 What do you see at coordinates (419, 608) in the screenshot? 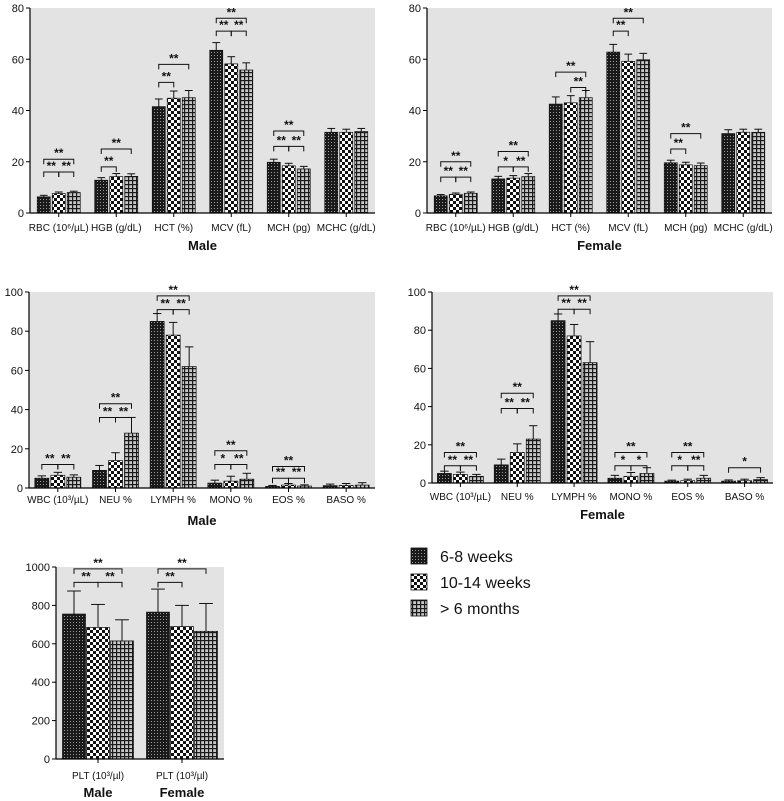
I see `legend-swatch` at bounding box center [419, 608].